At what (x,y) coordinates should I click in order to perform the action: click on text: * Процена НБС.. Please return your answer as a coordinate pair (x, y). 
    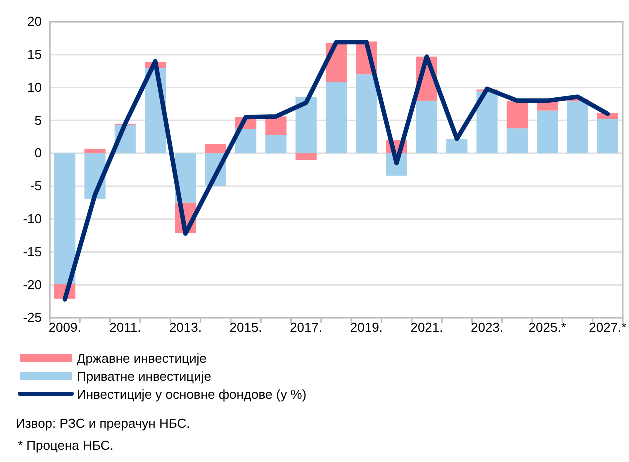
    Looking at the image, I should click on (66, 445).